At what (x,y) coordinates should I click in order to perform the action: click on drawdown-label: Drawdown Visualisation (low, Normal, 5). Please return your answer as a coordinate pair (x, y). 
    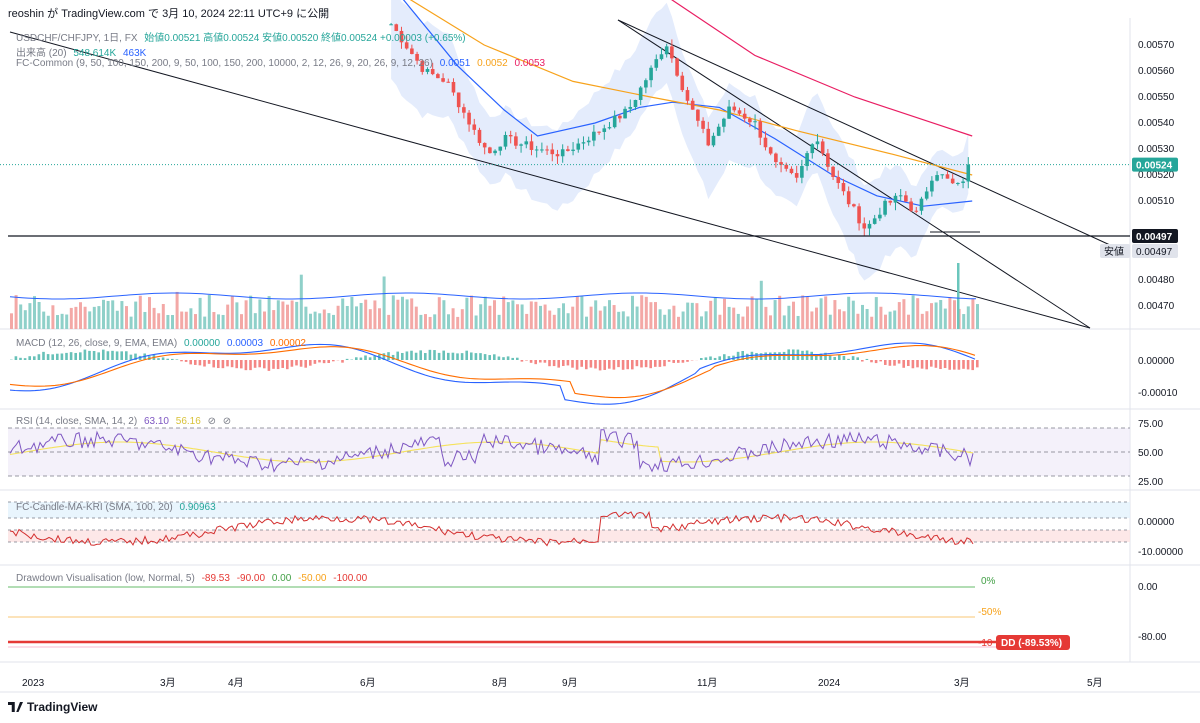
    Looking at the image, I should click on (105, 578).